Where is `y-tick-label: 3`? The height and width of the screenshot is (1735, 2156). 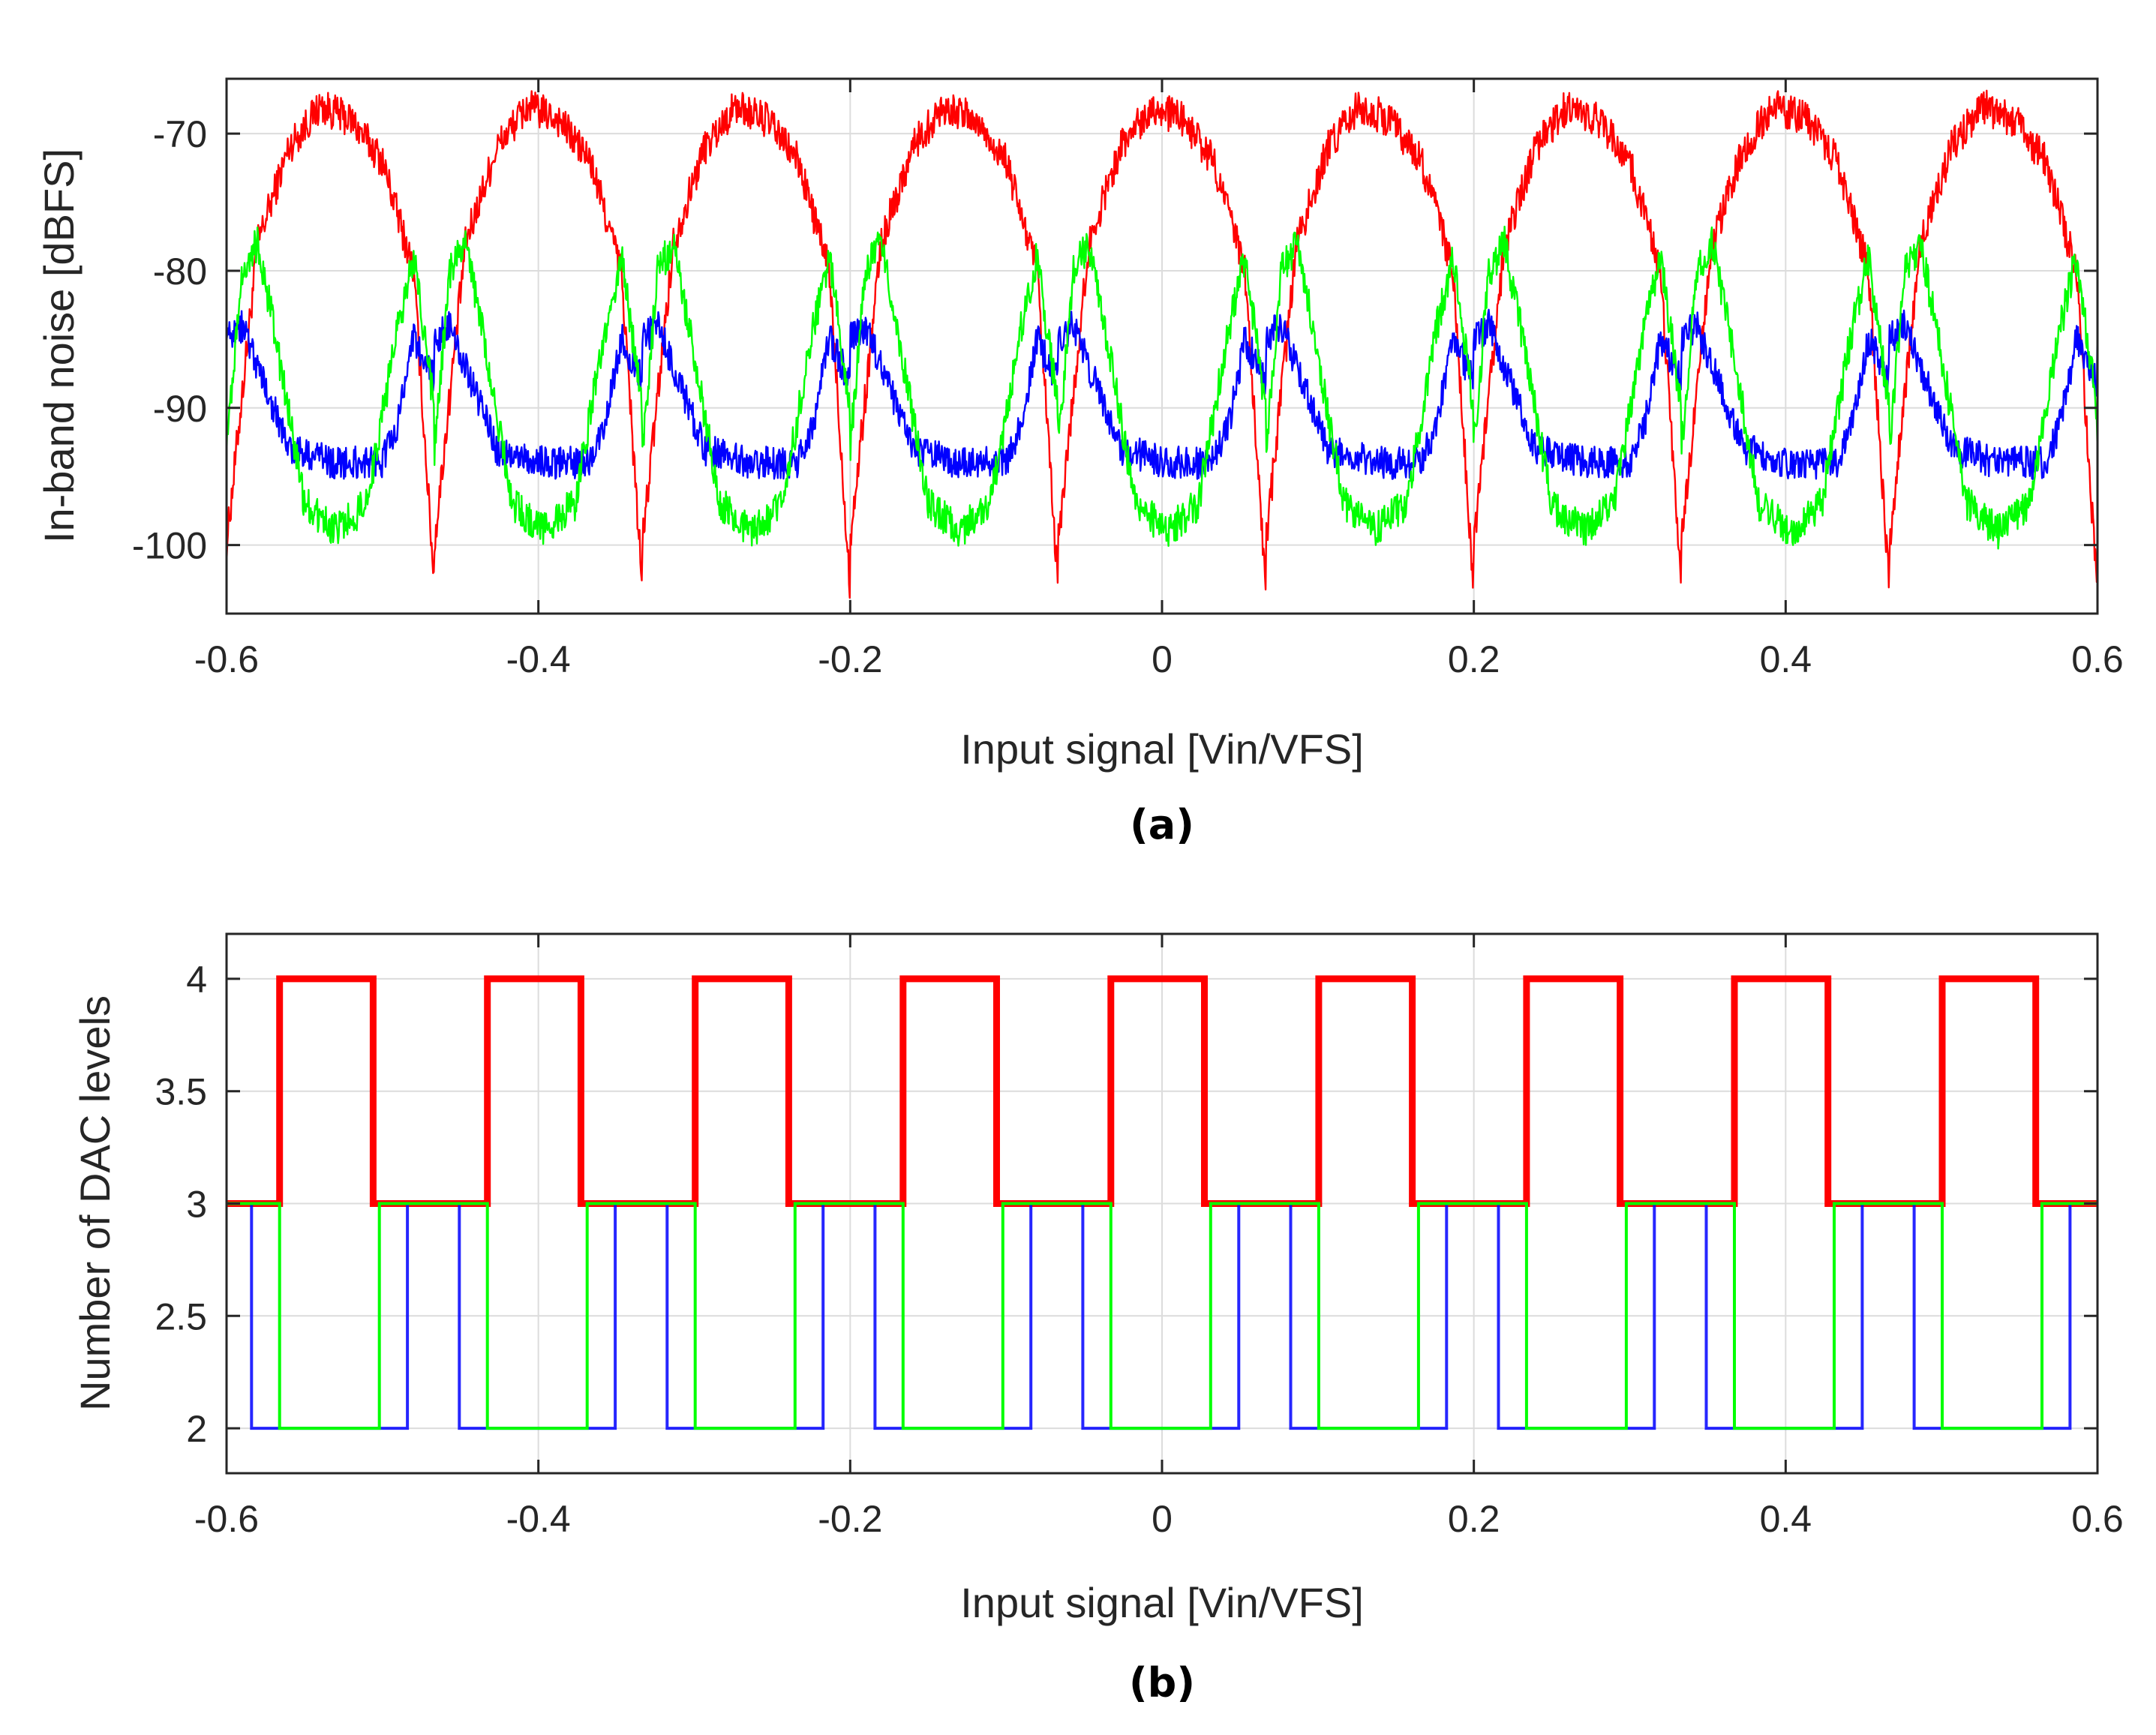 y-tick-label: 3 is located at coordinates (196, 1205).